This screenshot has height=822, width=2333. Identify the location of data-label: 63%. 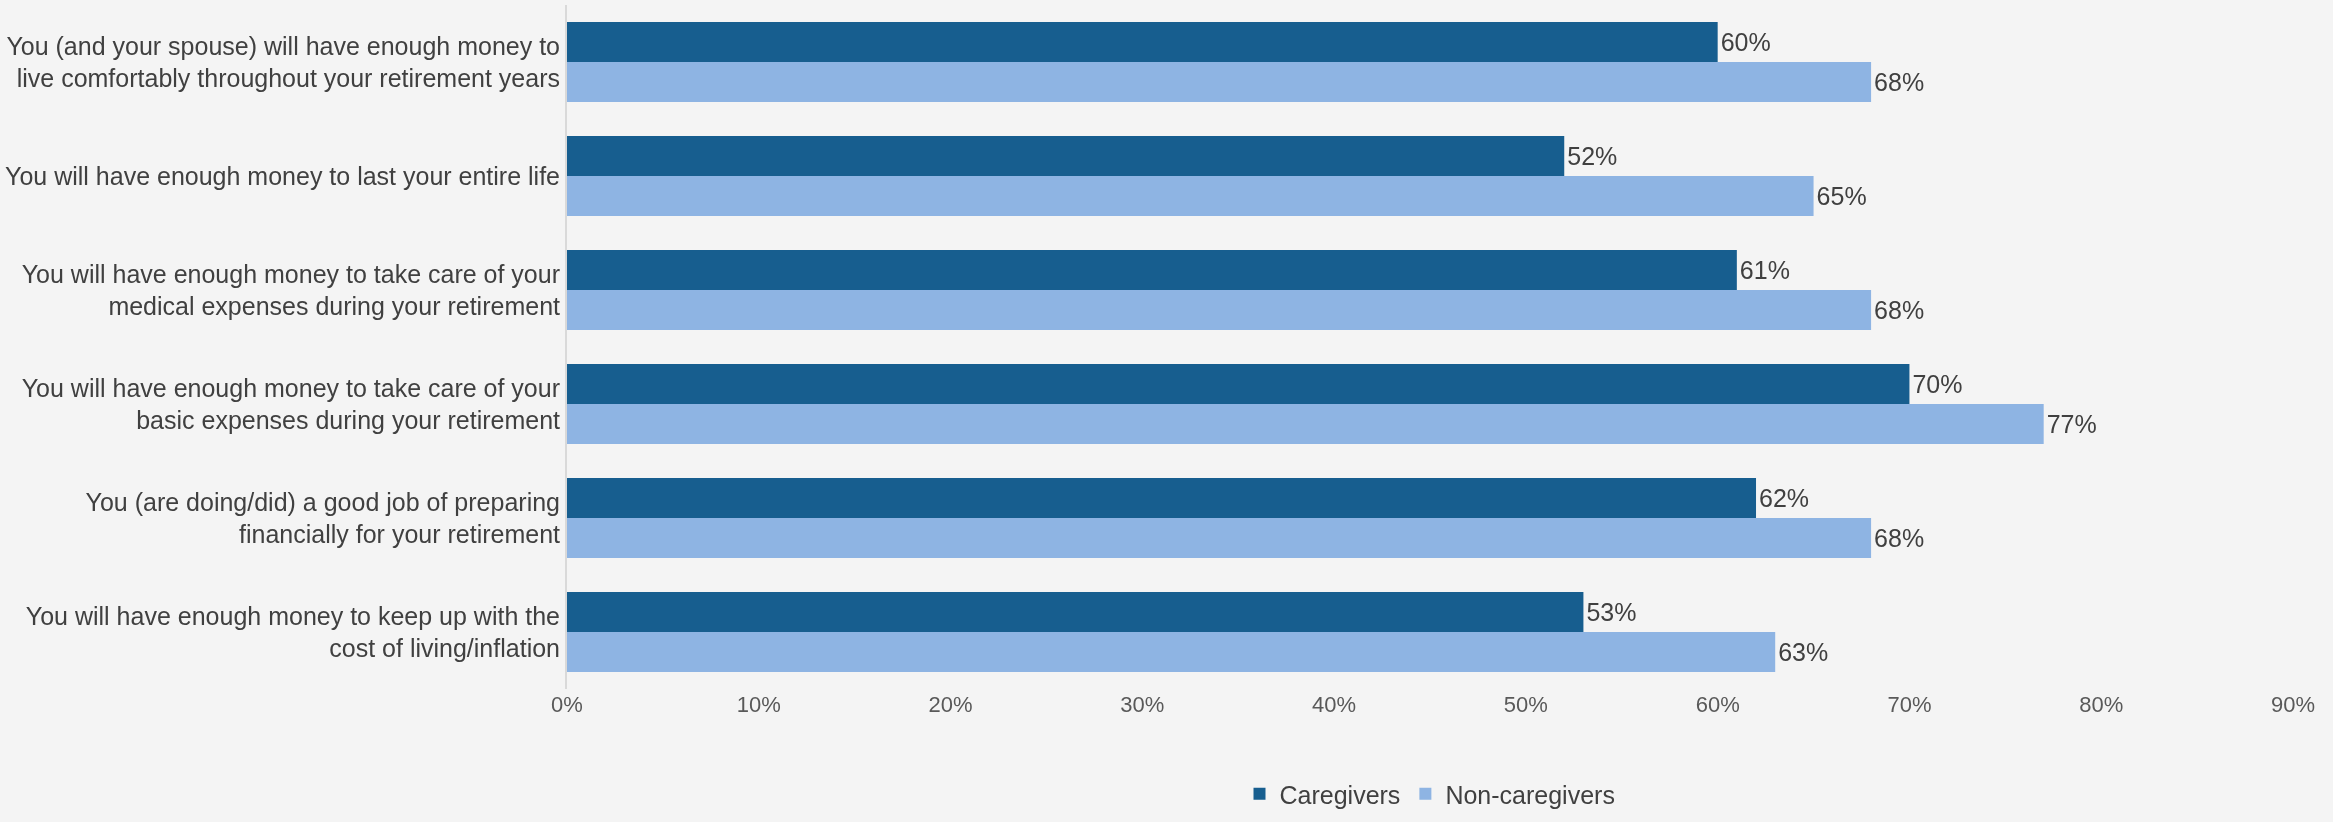
(1803, 651).